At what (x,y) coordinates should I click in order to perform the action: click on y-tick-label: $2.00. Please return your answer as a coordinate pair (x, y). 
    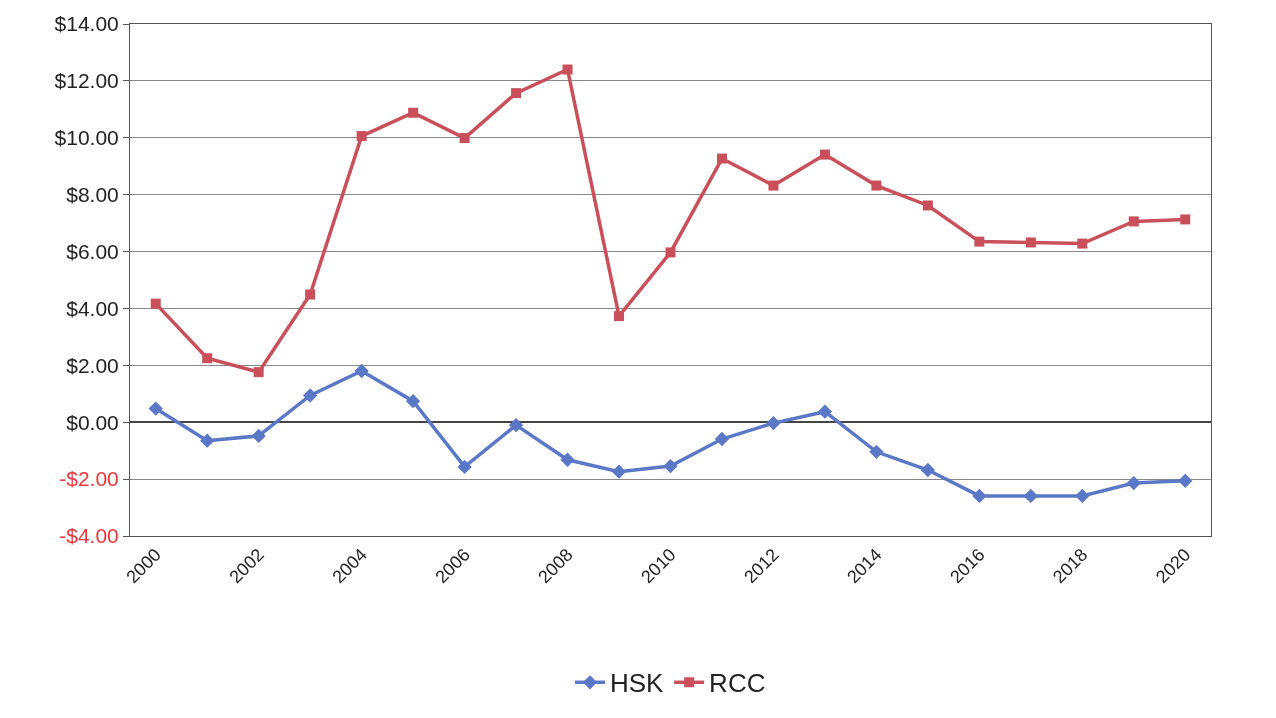
    Looking at the image, I should click on (92, 365).